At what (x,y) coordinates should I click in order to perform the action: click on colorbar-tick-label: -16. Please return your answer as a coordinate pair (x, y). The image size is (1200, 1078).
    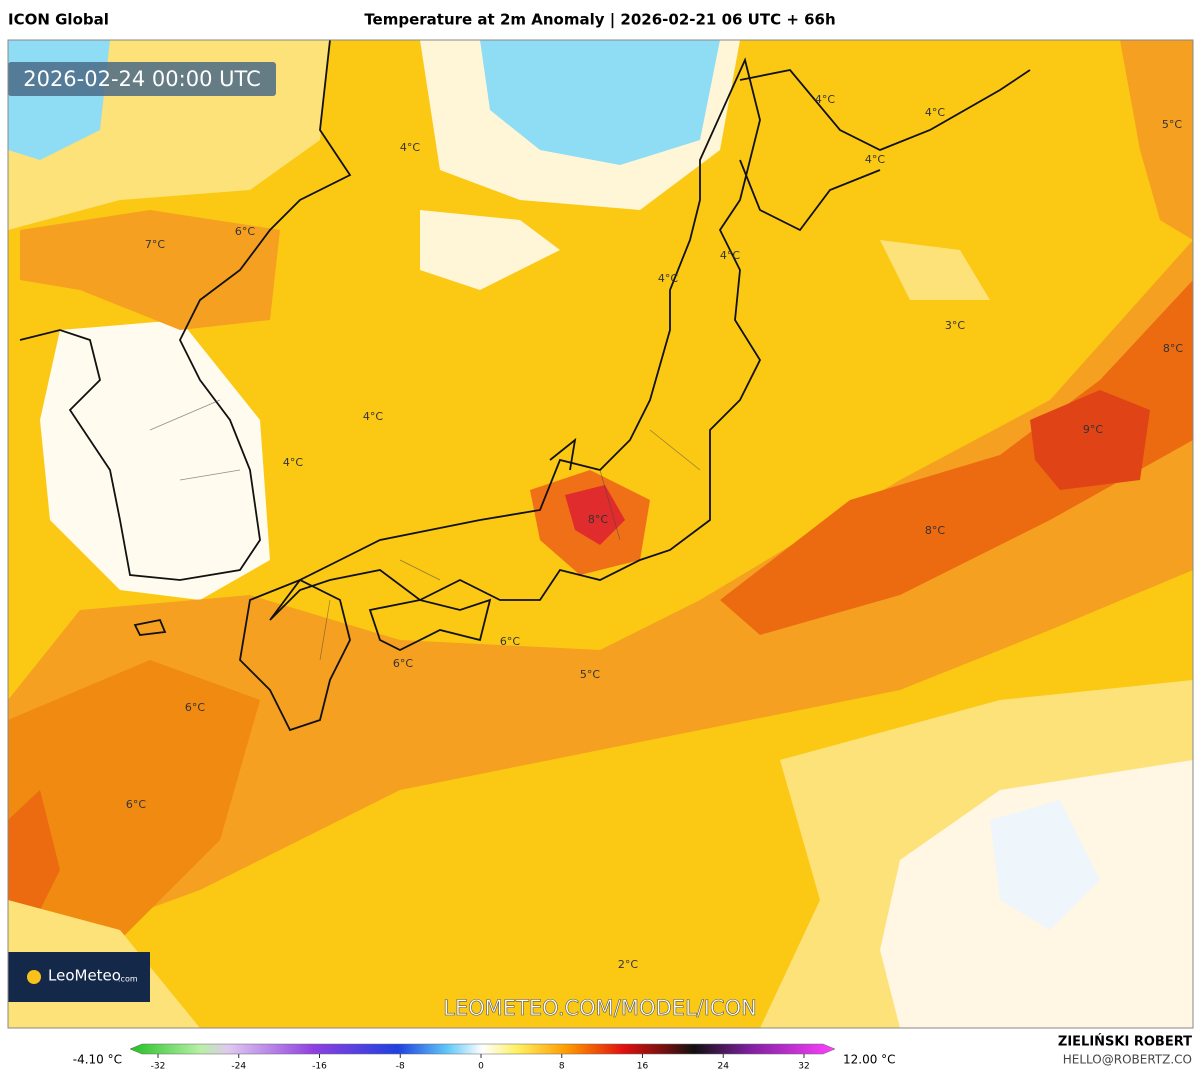
    Looking at the image, I should click on (319, 1067).